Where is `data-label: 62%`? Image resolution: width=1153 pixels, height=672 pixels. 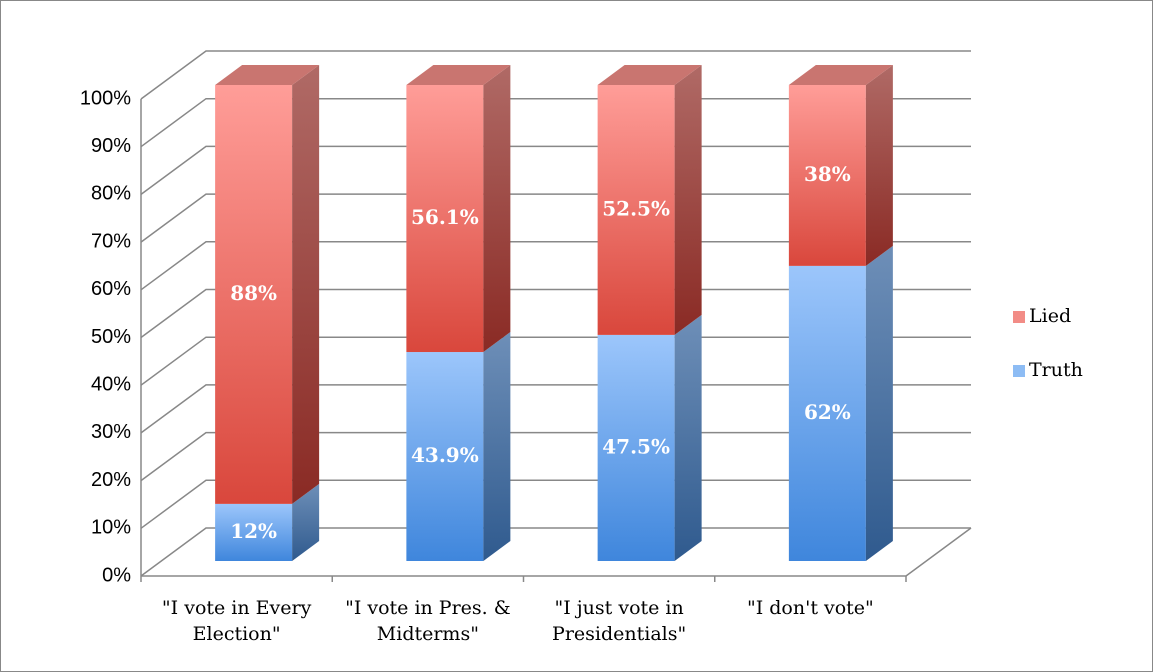 data-label: 62% is located at coordinates (827, 412).